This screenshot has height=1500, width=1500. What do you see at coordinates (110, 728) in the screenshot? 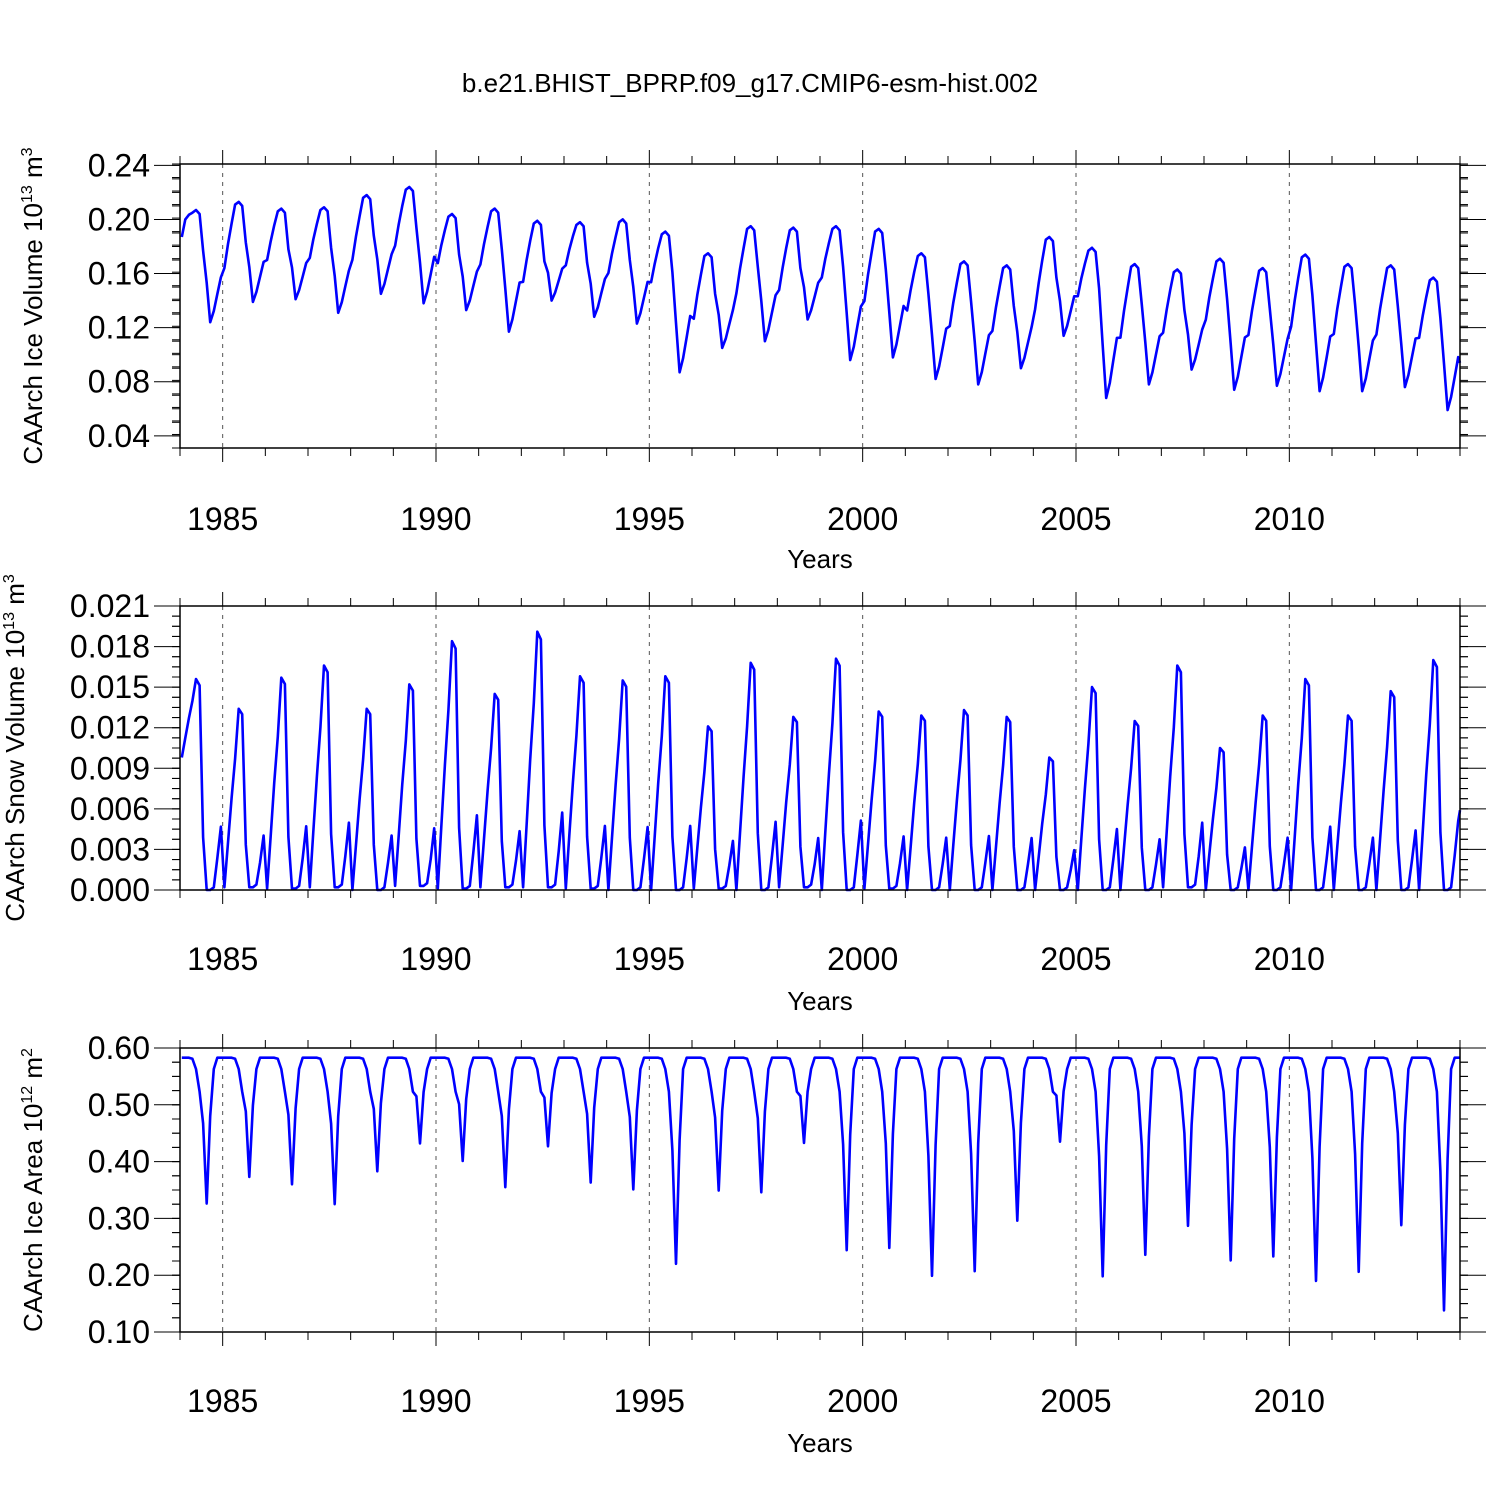
I see `y-tick-label: 0.012` at bounding box center [110, 728].